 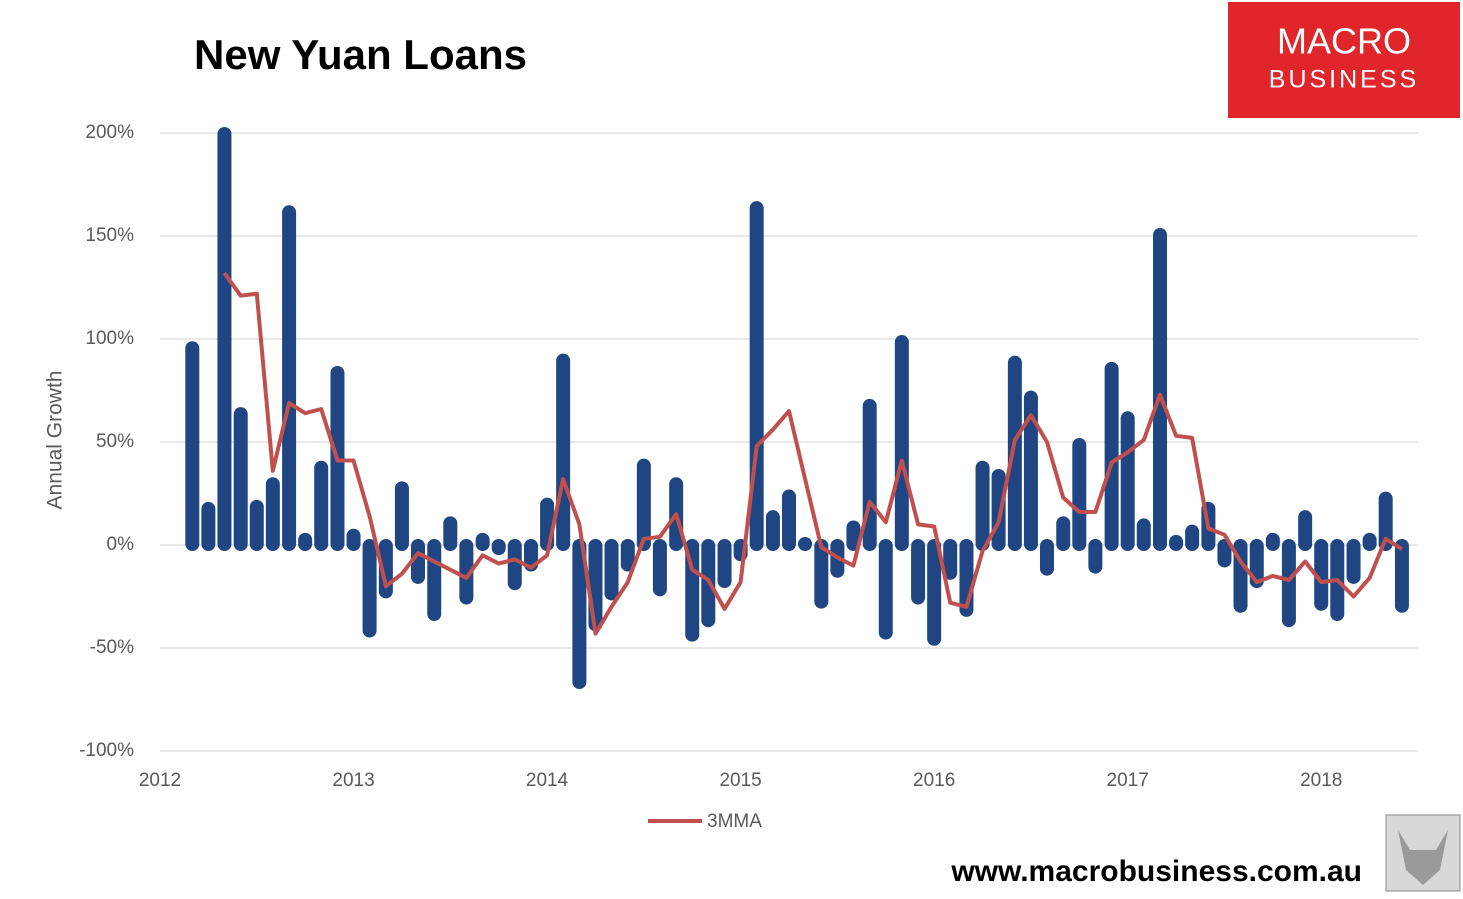 I want to click on logo-box, so click(x=1344, y=60).